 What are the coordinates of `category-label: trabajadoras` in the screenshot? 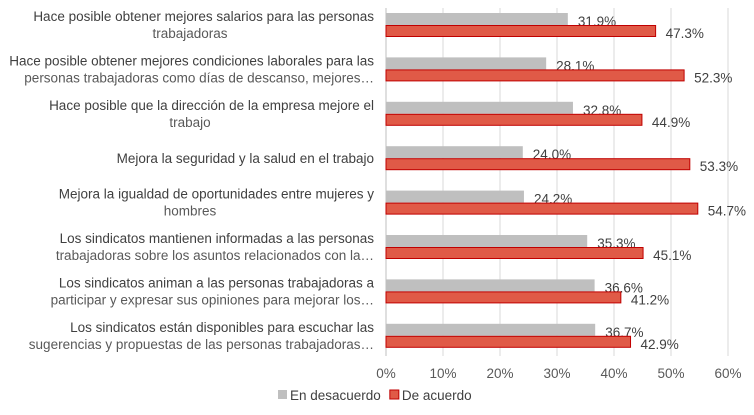 It's located at (189, 33).